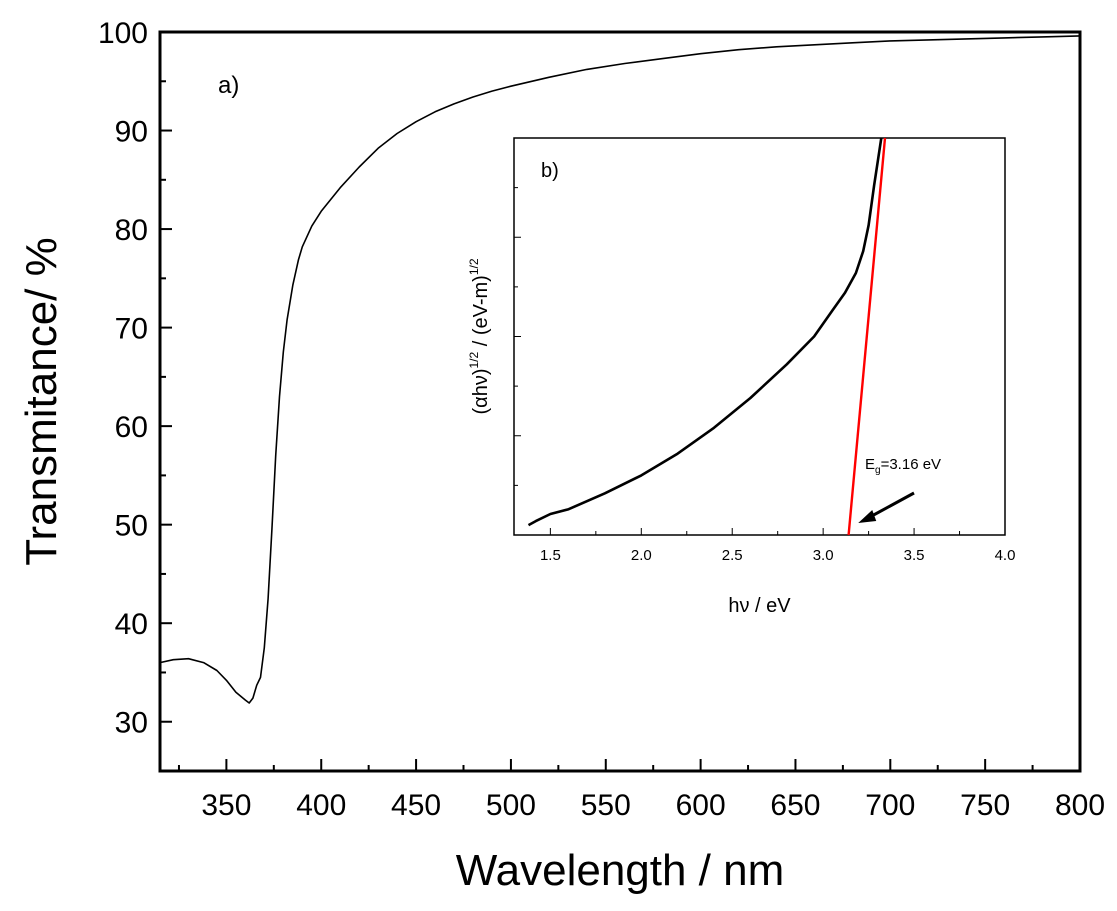 The height and width of the screenshot is (911, 1117). What do you see at coordinates (867, 336) in the screenshot?
I see `linear-fit-line` at bounding box center [867, 336].